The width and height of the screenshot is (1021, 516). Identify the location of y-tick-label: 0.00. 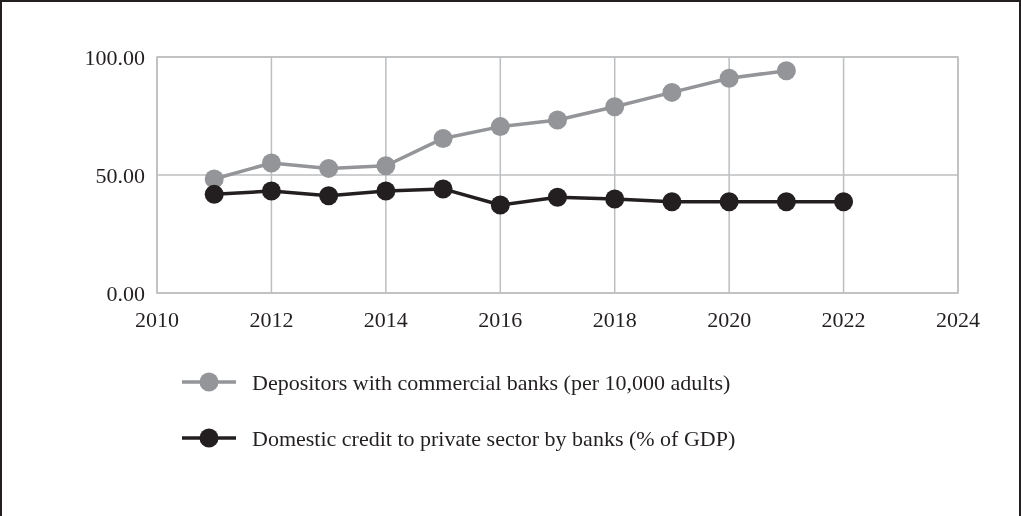
(125, 293).